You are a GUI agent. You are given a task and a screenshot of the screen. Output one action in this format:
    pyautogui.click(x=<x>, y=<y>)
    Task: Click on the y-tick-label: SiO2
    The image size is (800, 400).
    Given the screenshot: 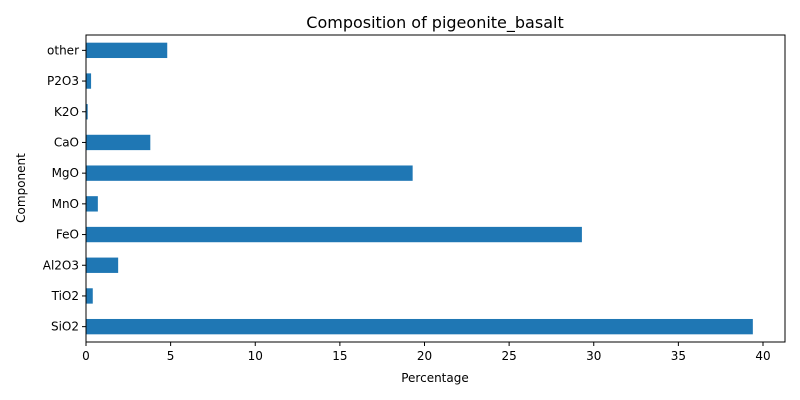 What is the action you would take?
    pyautogui.click(x=65, y=327)
    